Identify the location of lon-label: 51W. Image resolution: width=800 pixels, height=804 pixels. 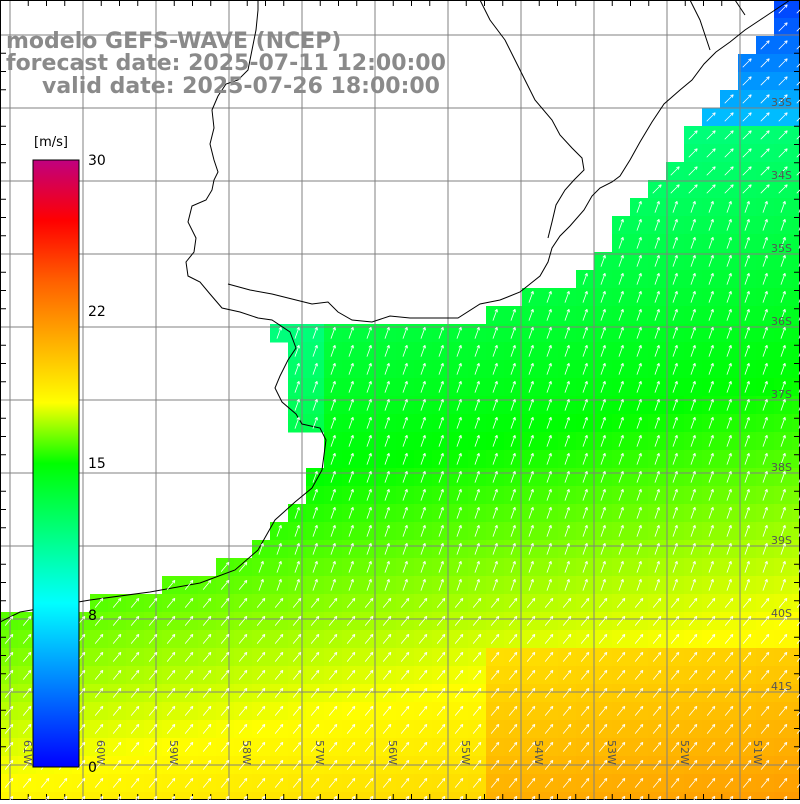
(757, 752).